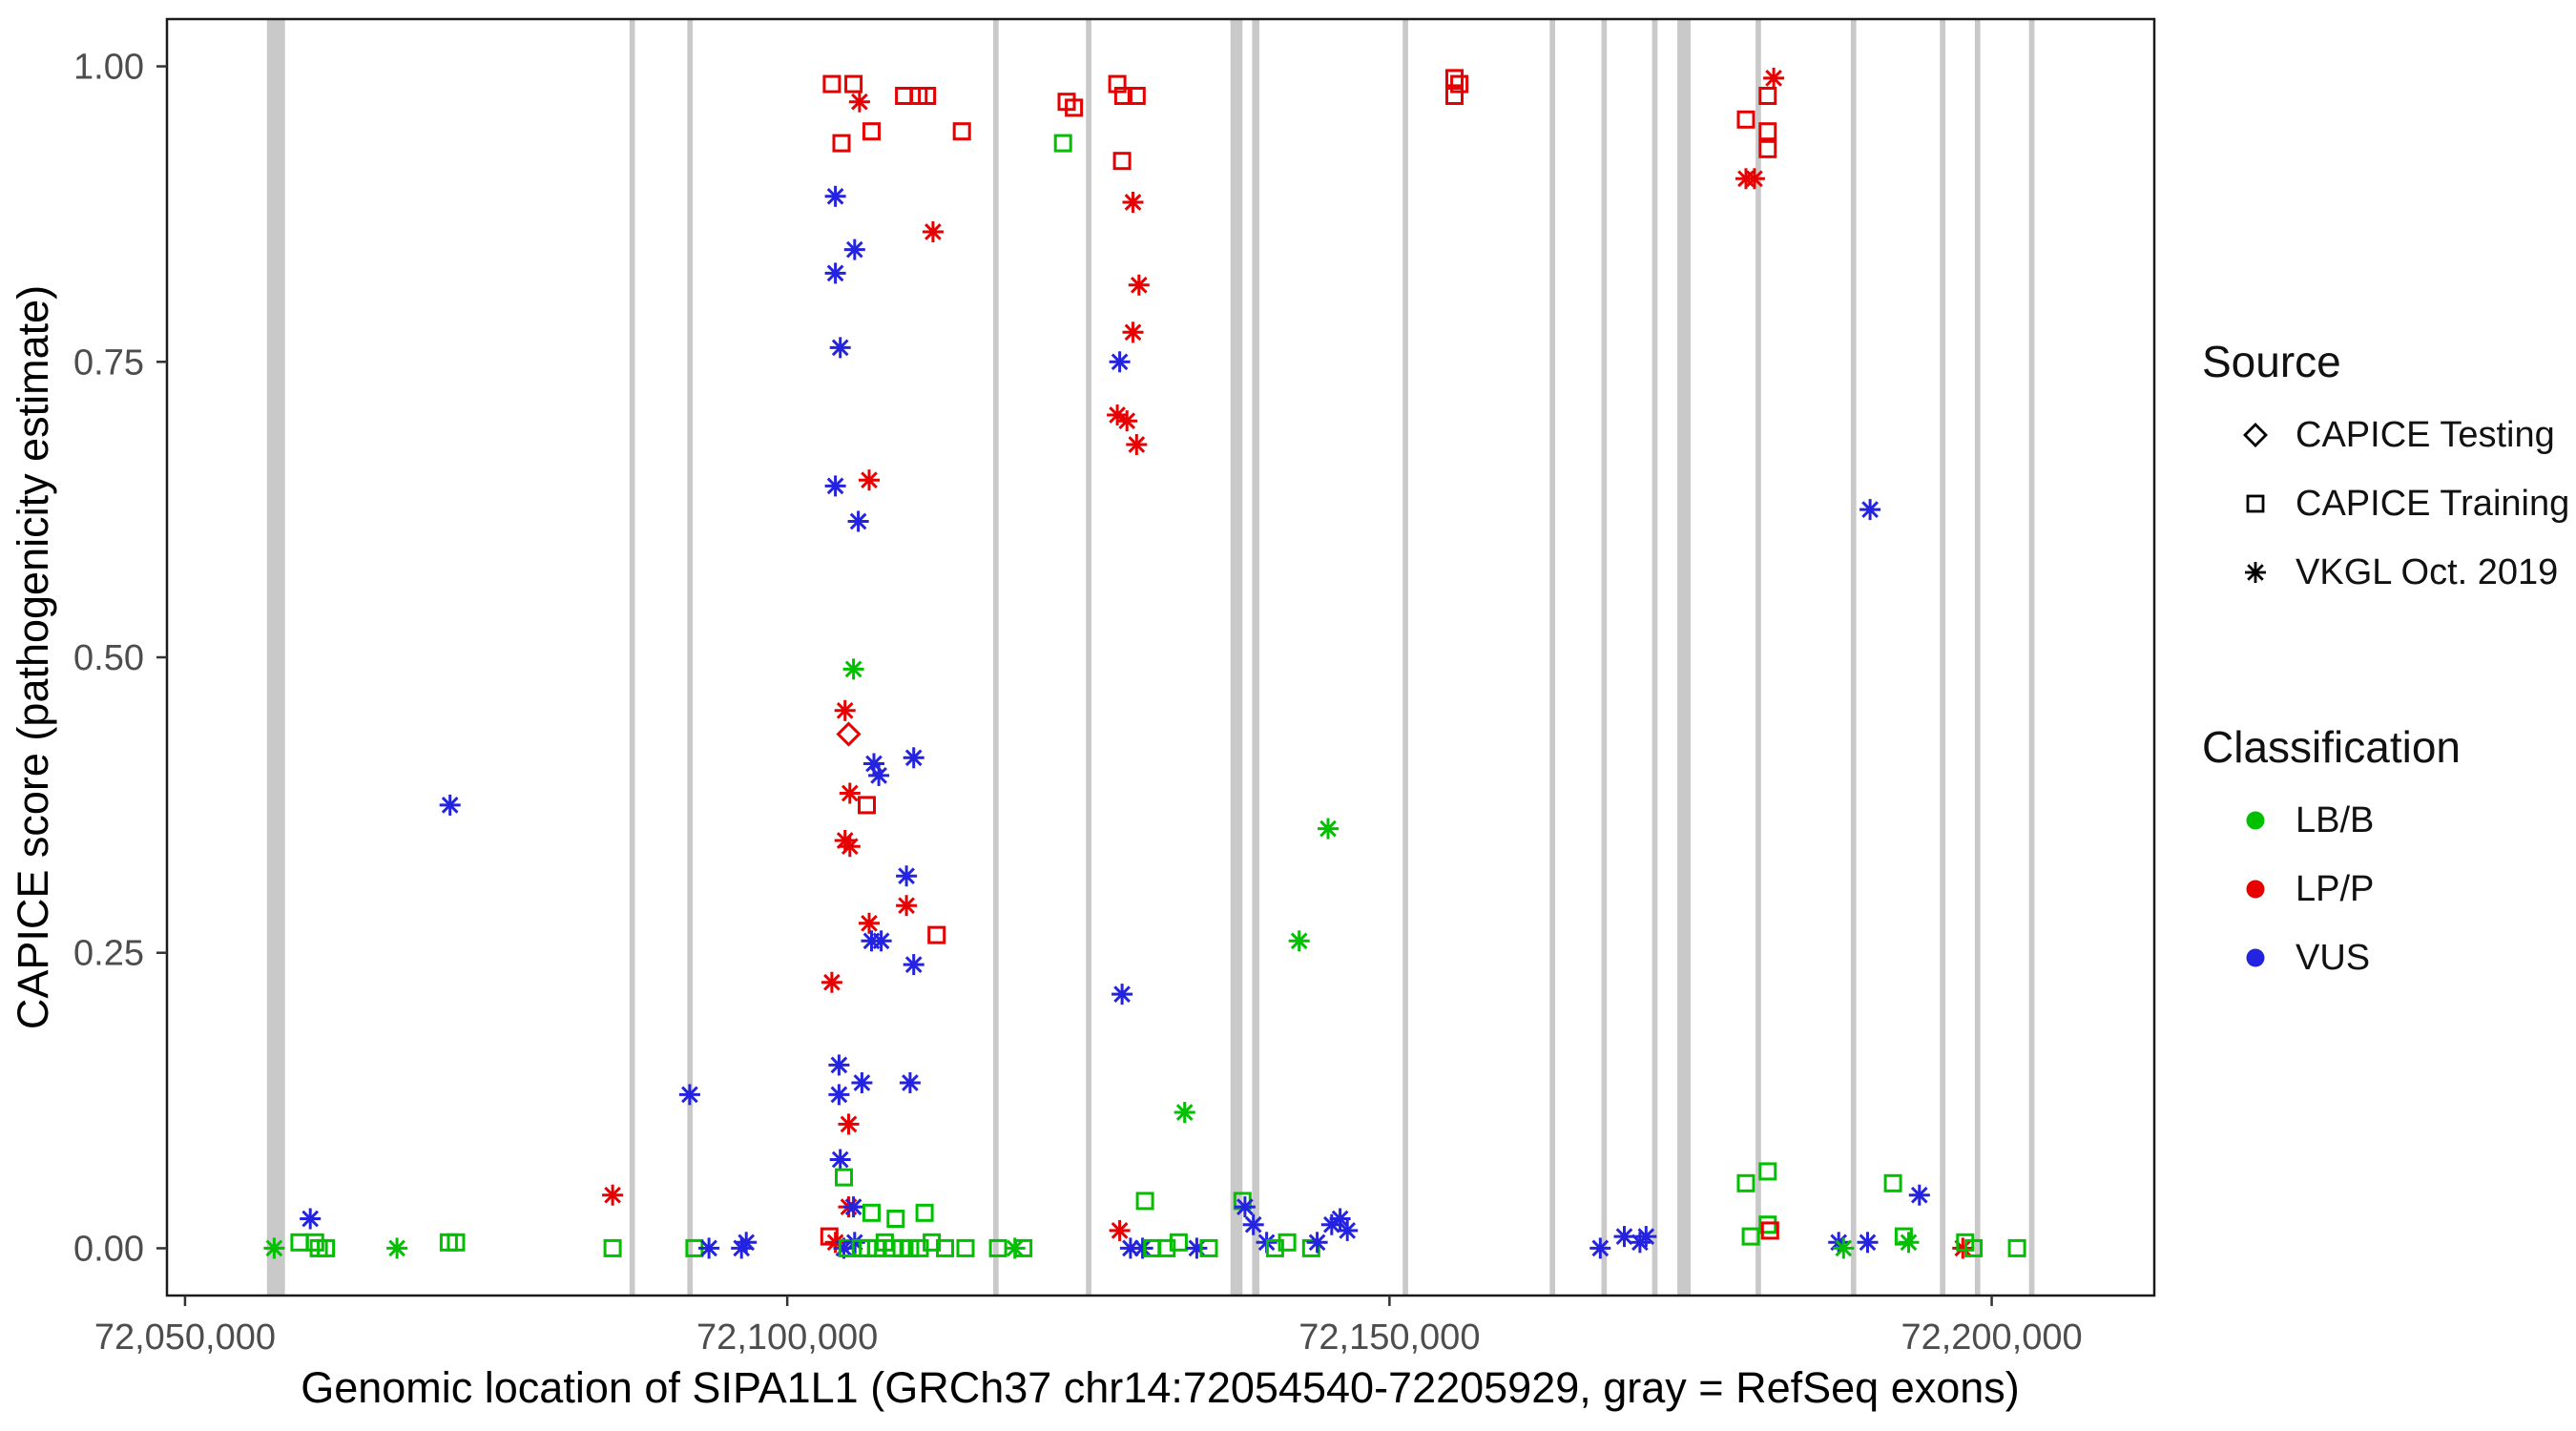 The width and height of the screenshot is (2576, 1431). What do you see at coordinates (108, 362) in the screenshot?
I see `y-tick-label: 0.75` at bounding box center [108, 362].